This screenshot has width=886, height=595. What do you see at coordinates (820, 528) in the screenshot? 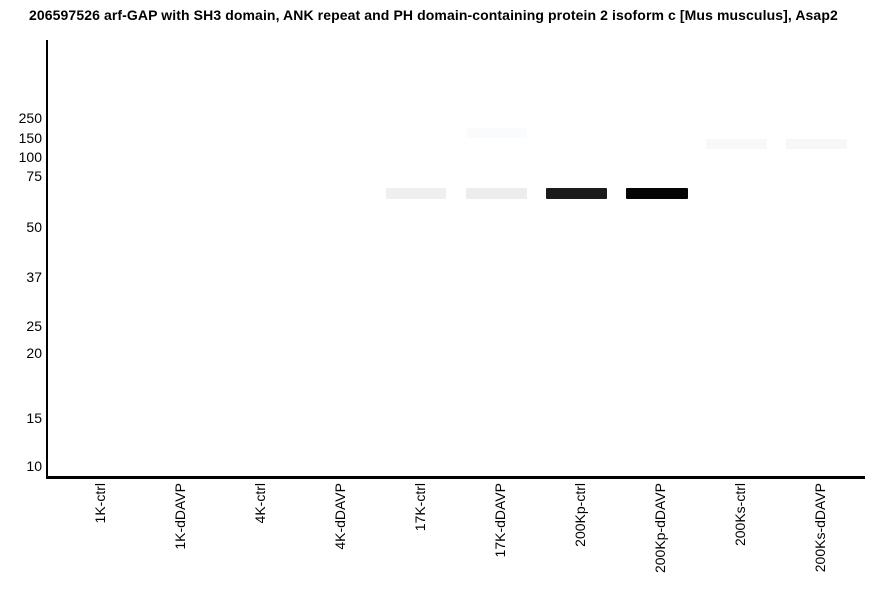
I see `lane-label: 200Ks-dDAVP` at bounding box center [820, 528].